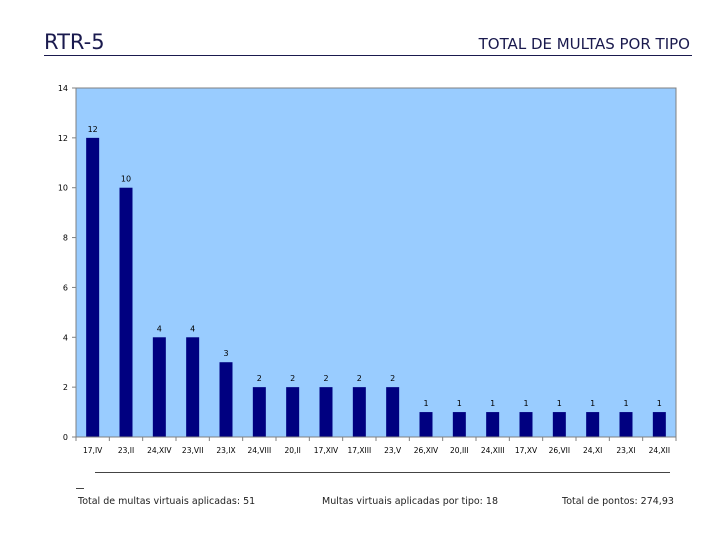 This screenshot has width=720, height=540. Describe the element at coordinates (393, 450) in the screenshot. I see `x-tick-label: 23,V` at that location.